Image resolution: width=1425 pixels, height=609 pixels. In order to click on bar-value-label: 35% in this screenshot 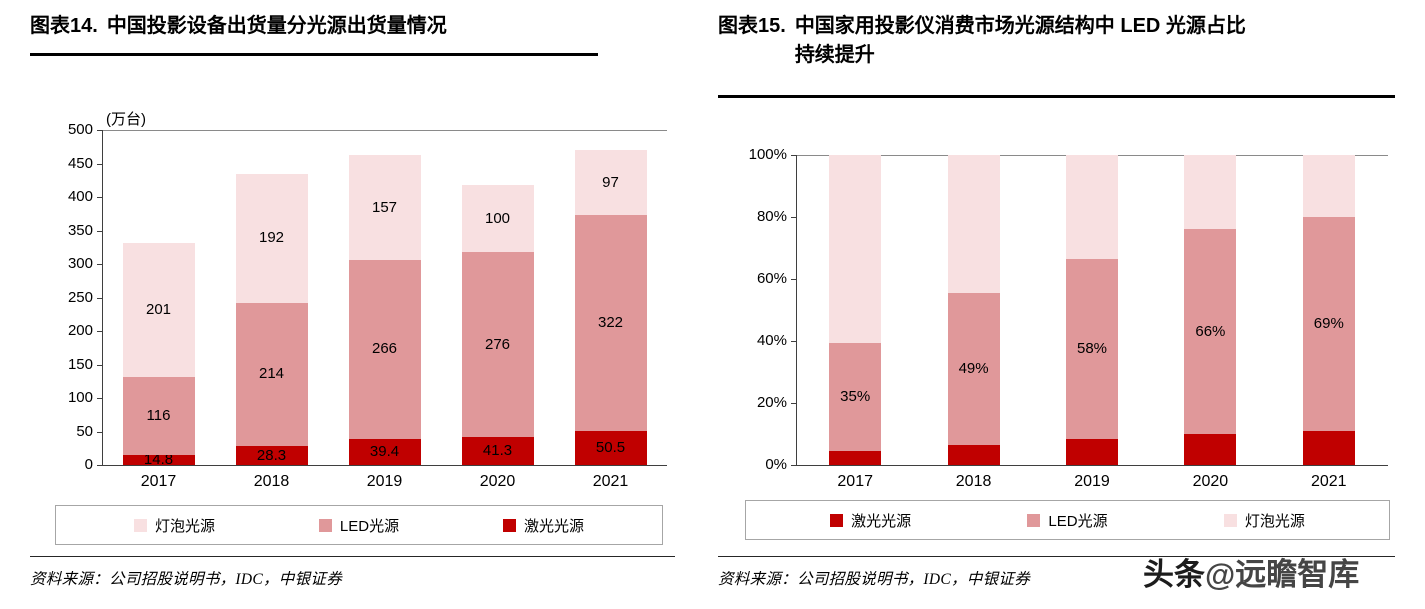, I will do `click(855, 396)`.